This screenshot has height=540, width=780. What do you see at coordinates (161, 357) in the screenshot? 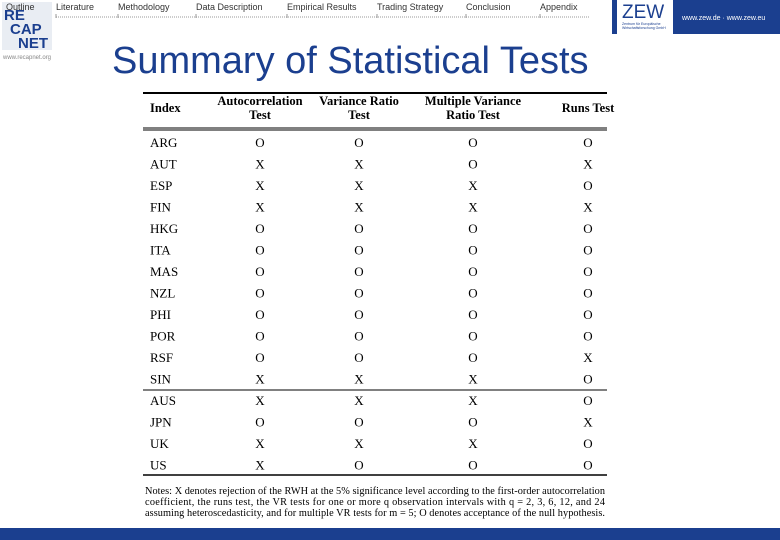
I see `row-label: RSF` at bounding box center [161, 357].